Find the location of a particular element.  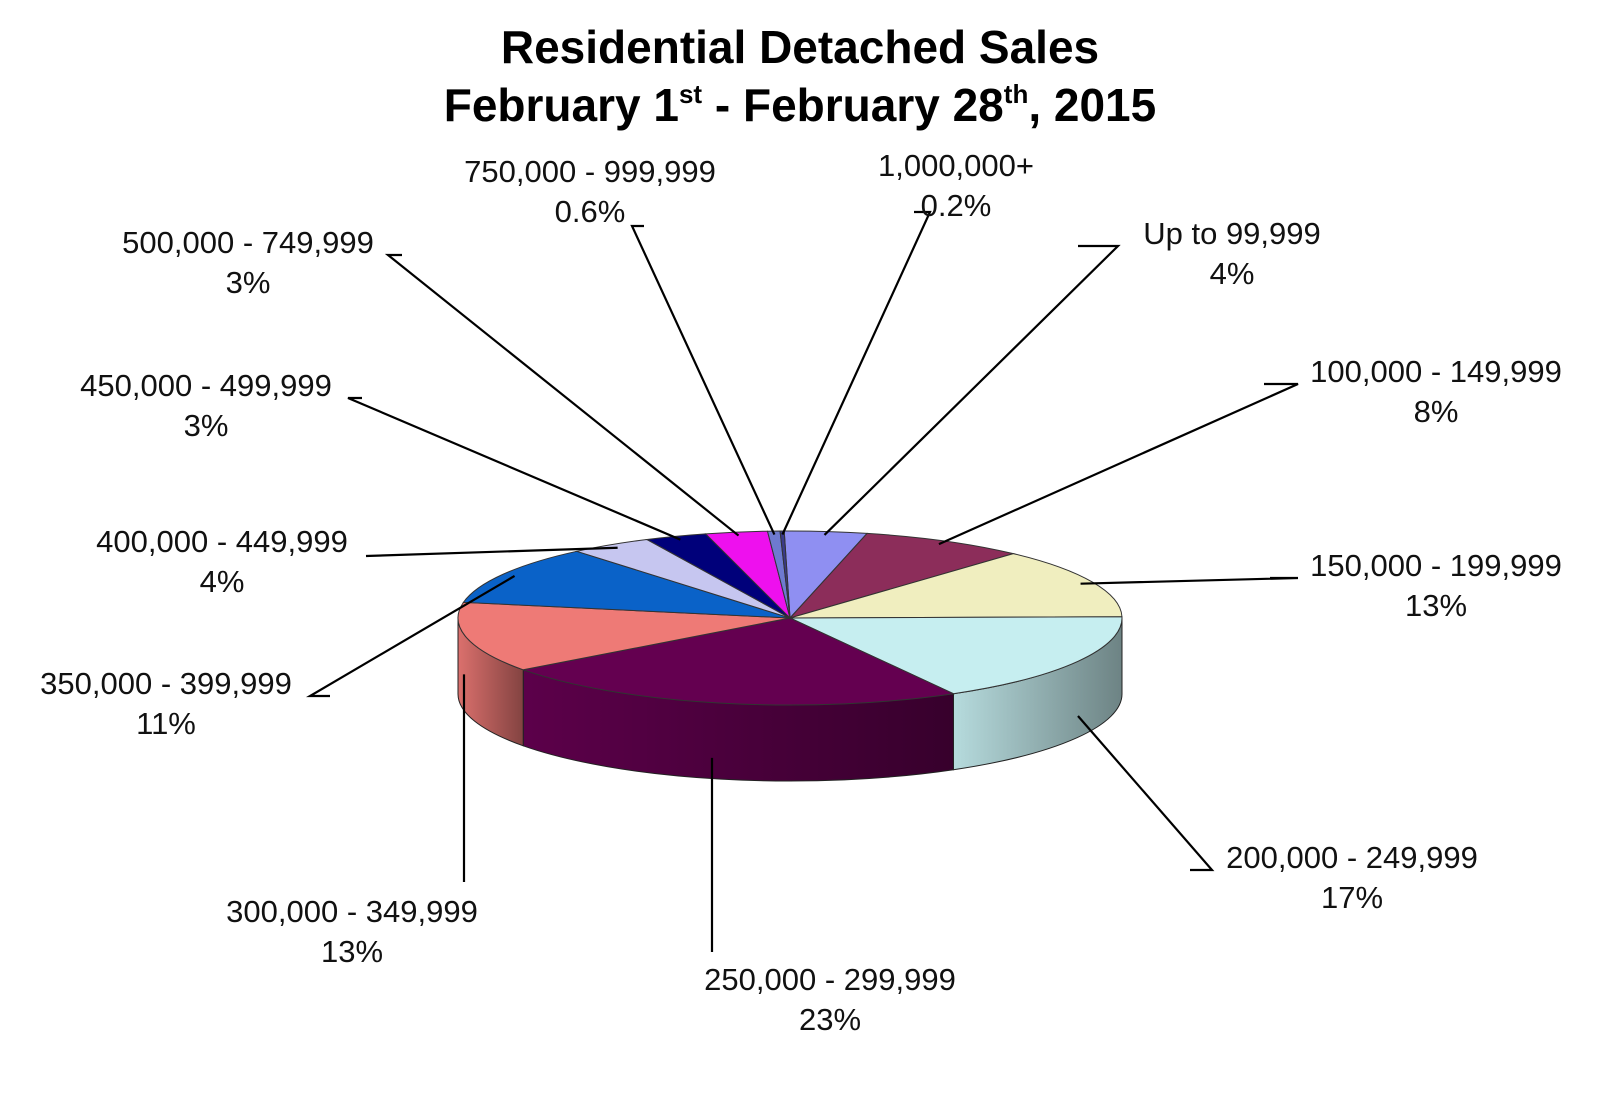

slice-percent-up-to-99-999: 4% is located at coordinates (1232, 273).